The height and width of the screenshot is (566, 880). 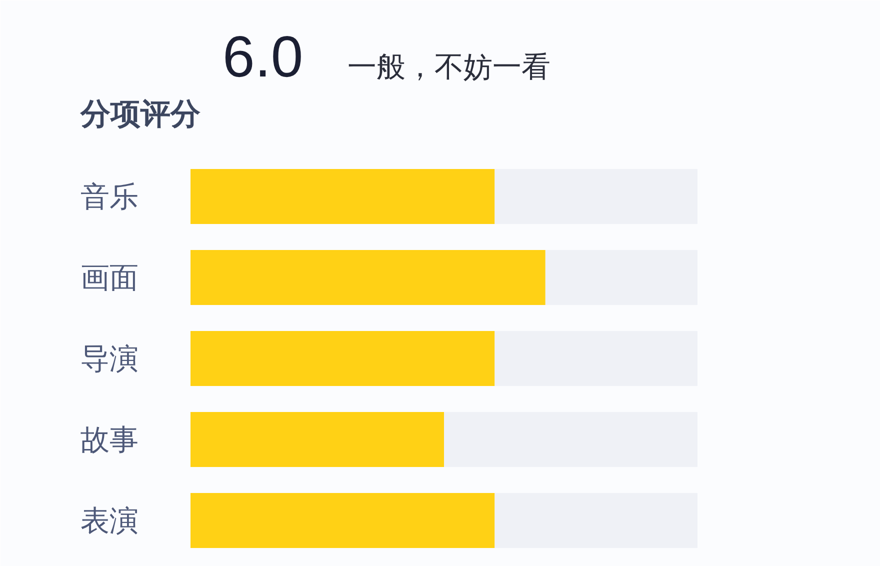 What do you see at coordinates (263, 57) in the screenshot?
I see `chart-title: 6.0` at bounding box center [263, 57].